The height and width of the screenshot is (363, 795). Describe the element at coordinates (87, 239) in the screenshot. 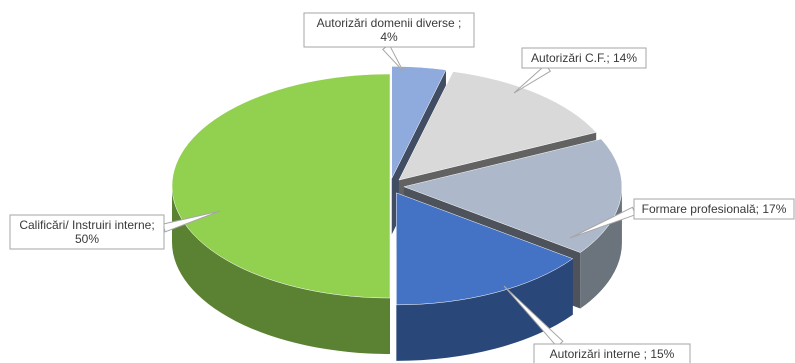

I see `data-label-text: 50%` at that location.